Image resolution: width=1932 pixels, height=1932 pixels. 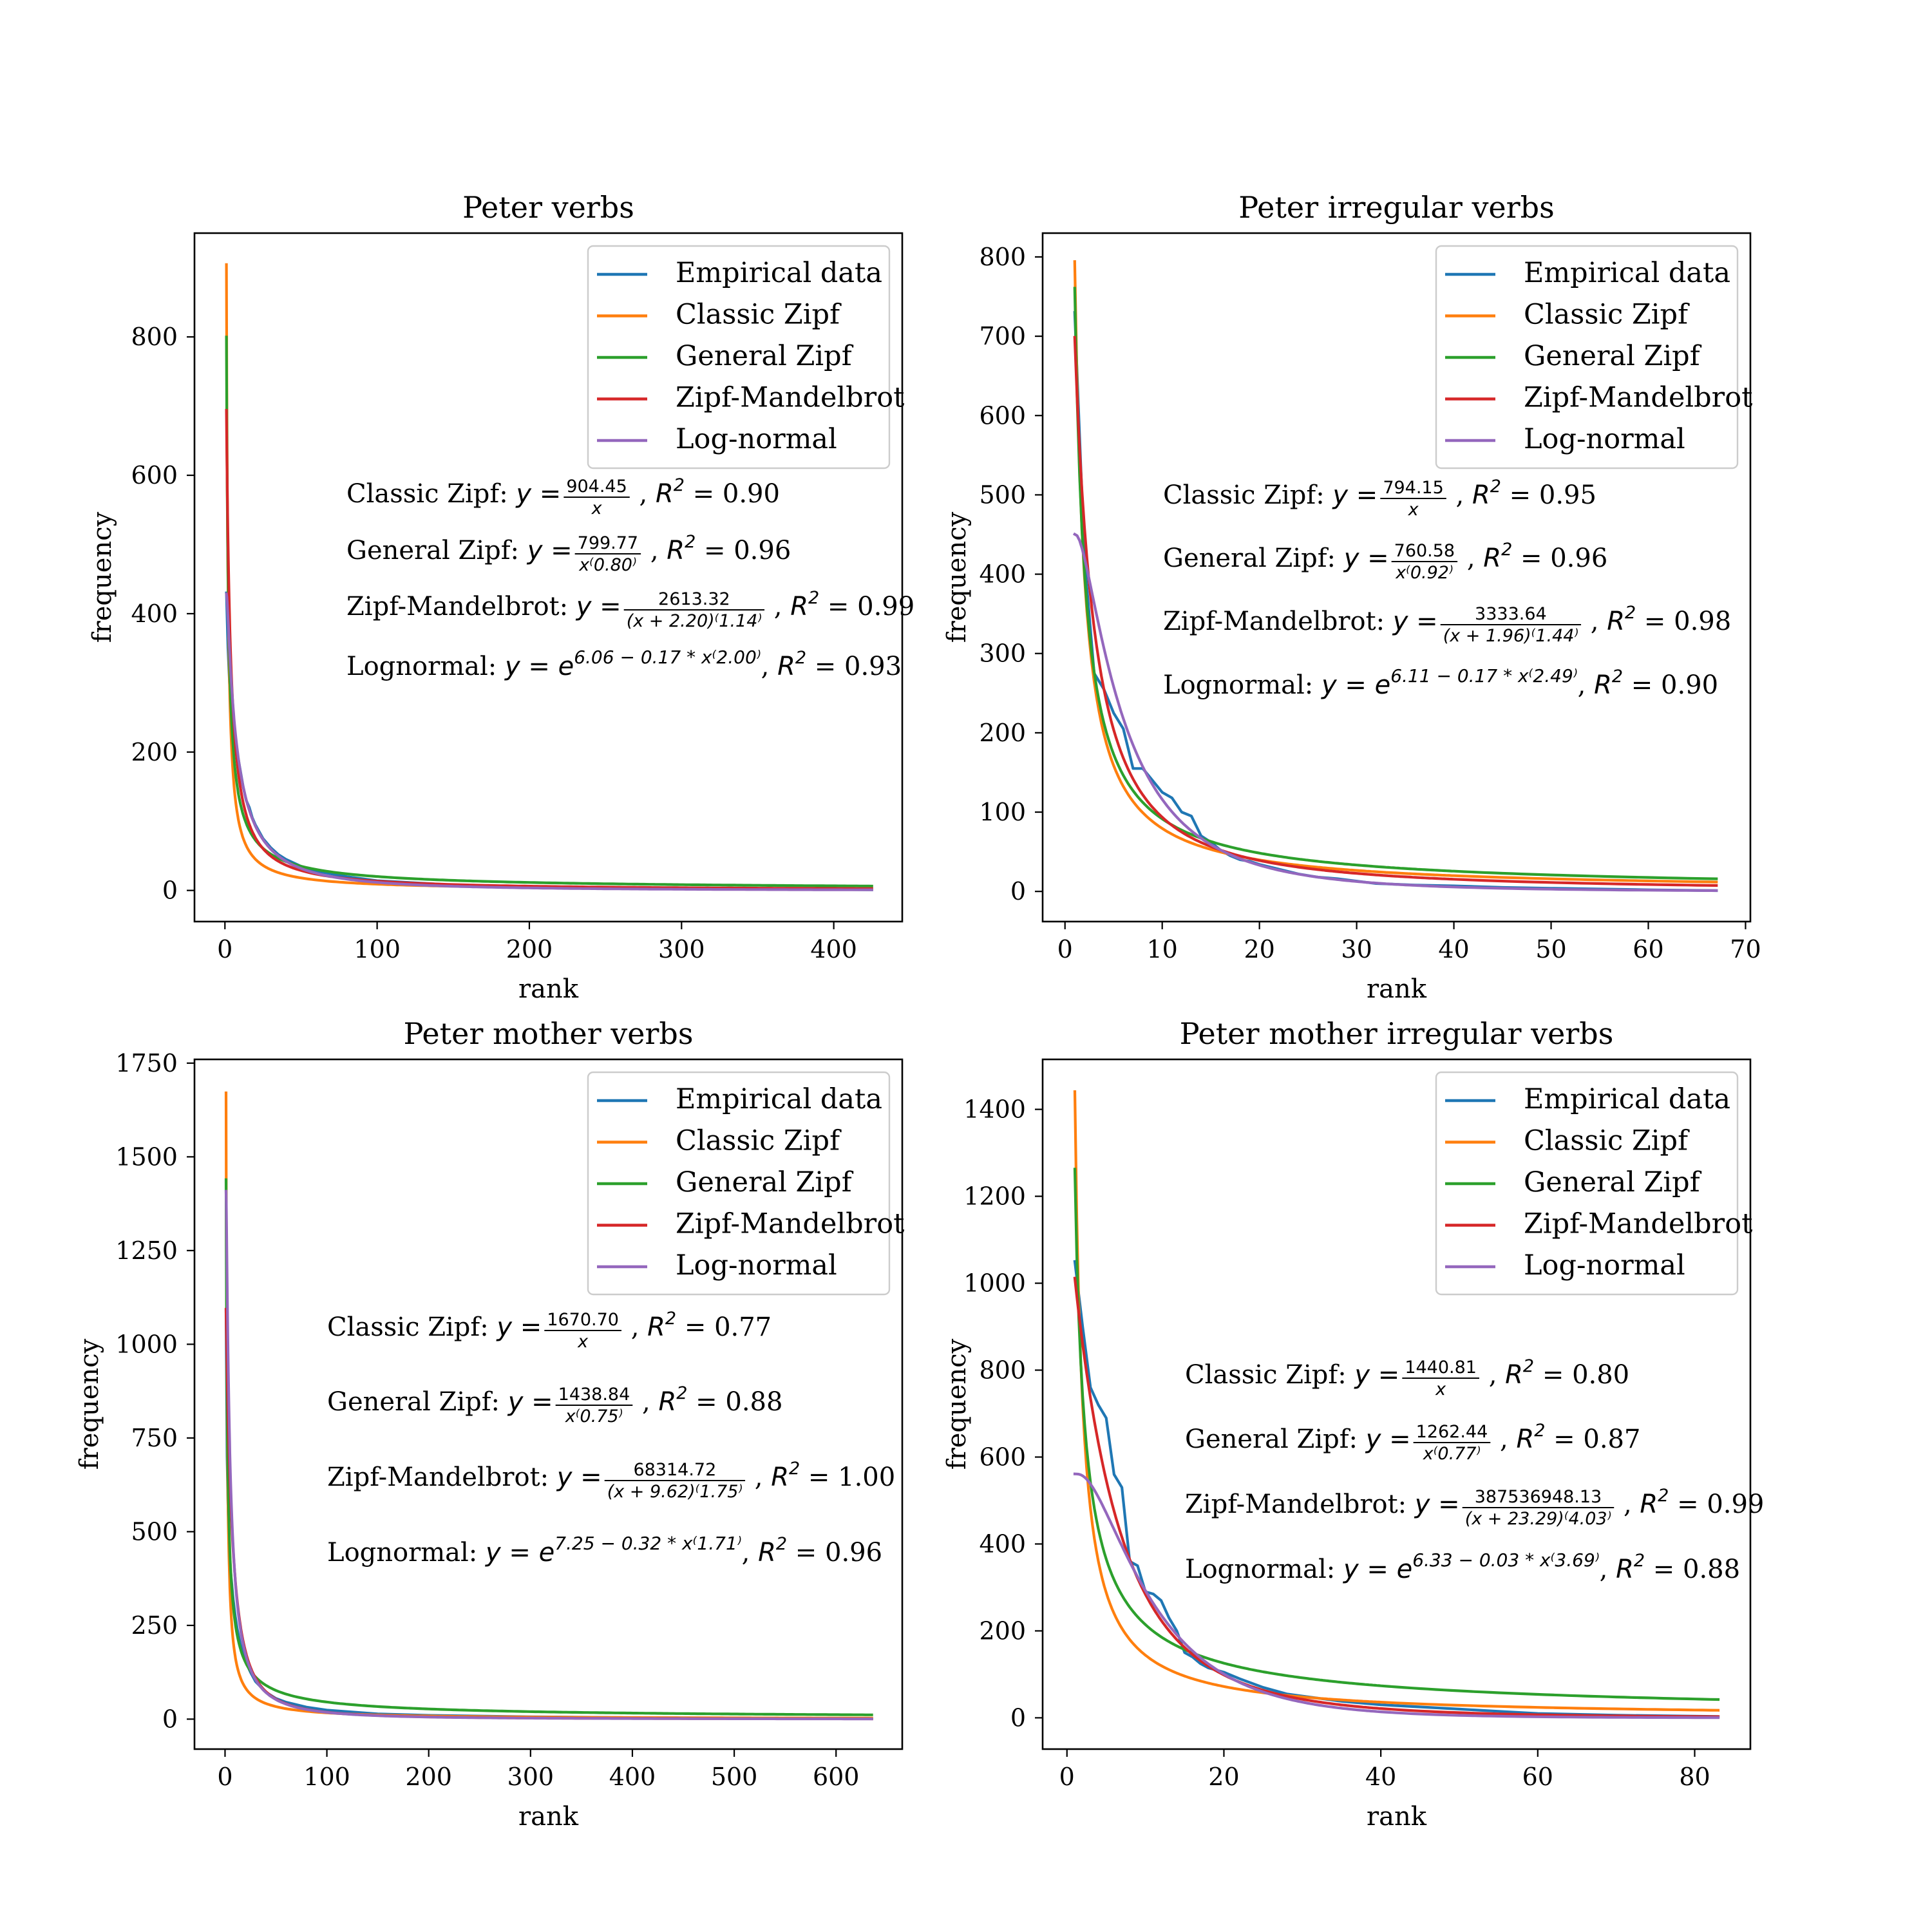 What do you see at coordinates (548, 1514) in the screenshot?
I see `series-line-mandelbrot` at bounding box center [548, 1514].